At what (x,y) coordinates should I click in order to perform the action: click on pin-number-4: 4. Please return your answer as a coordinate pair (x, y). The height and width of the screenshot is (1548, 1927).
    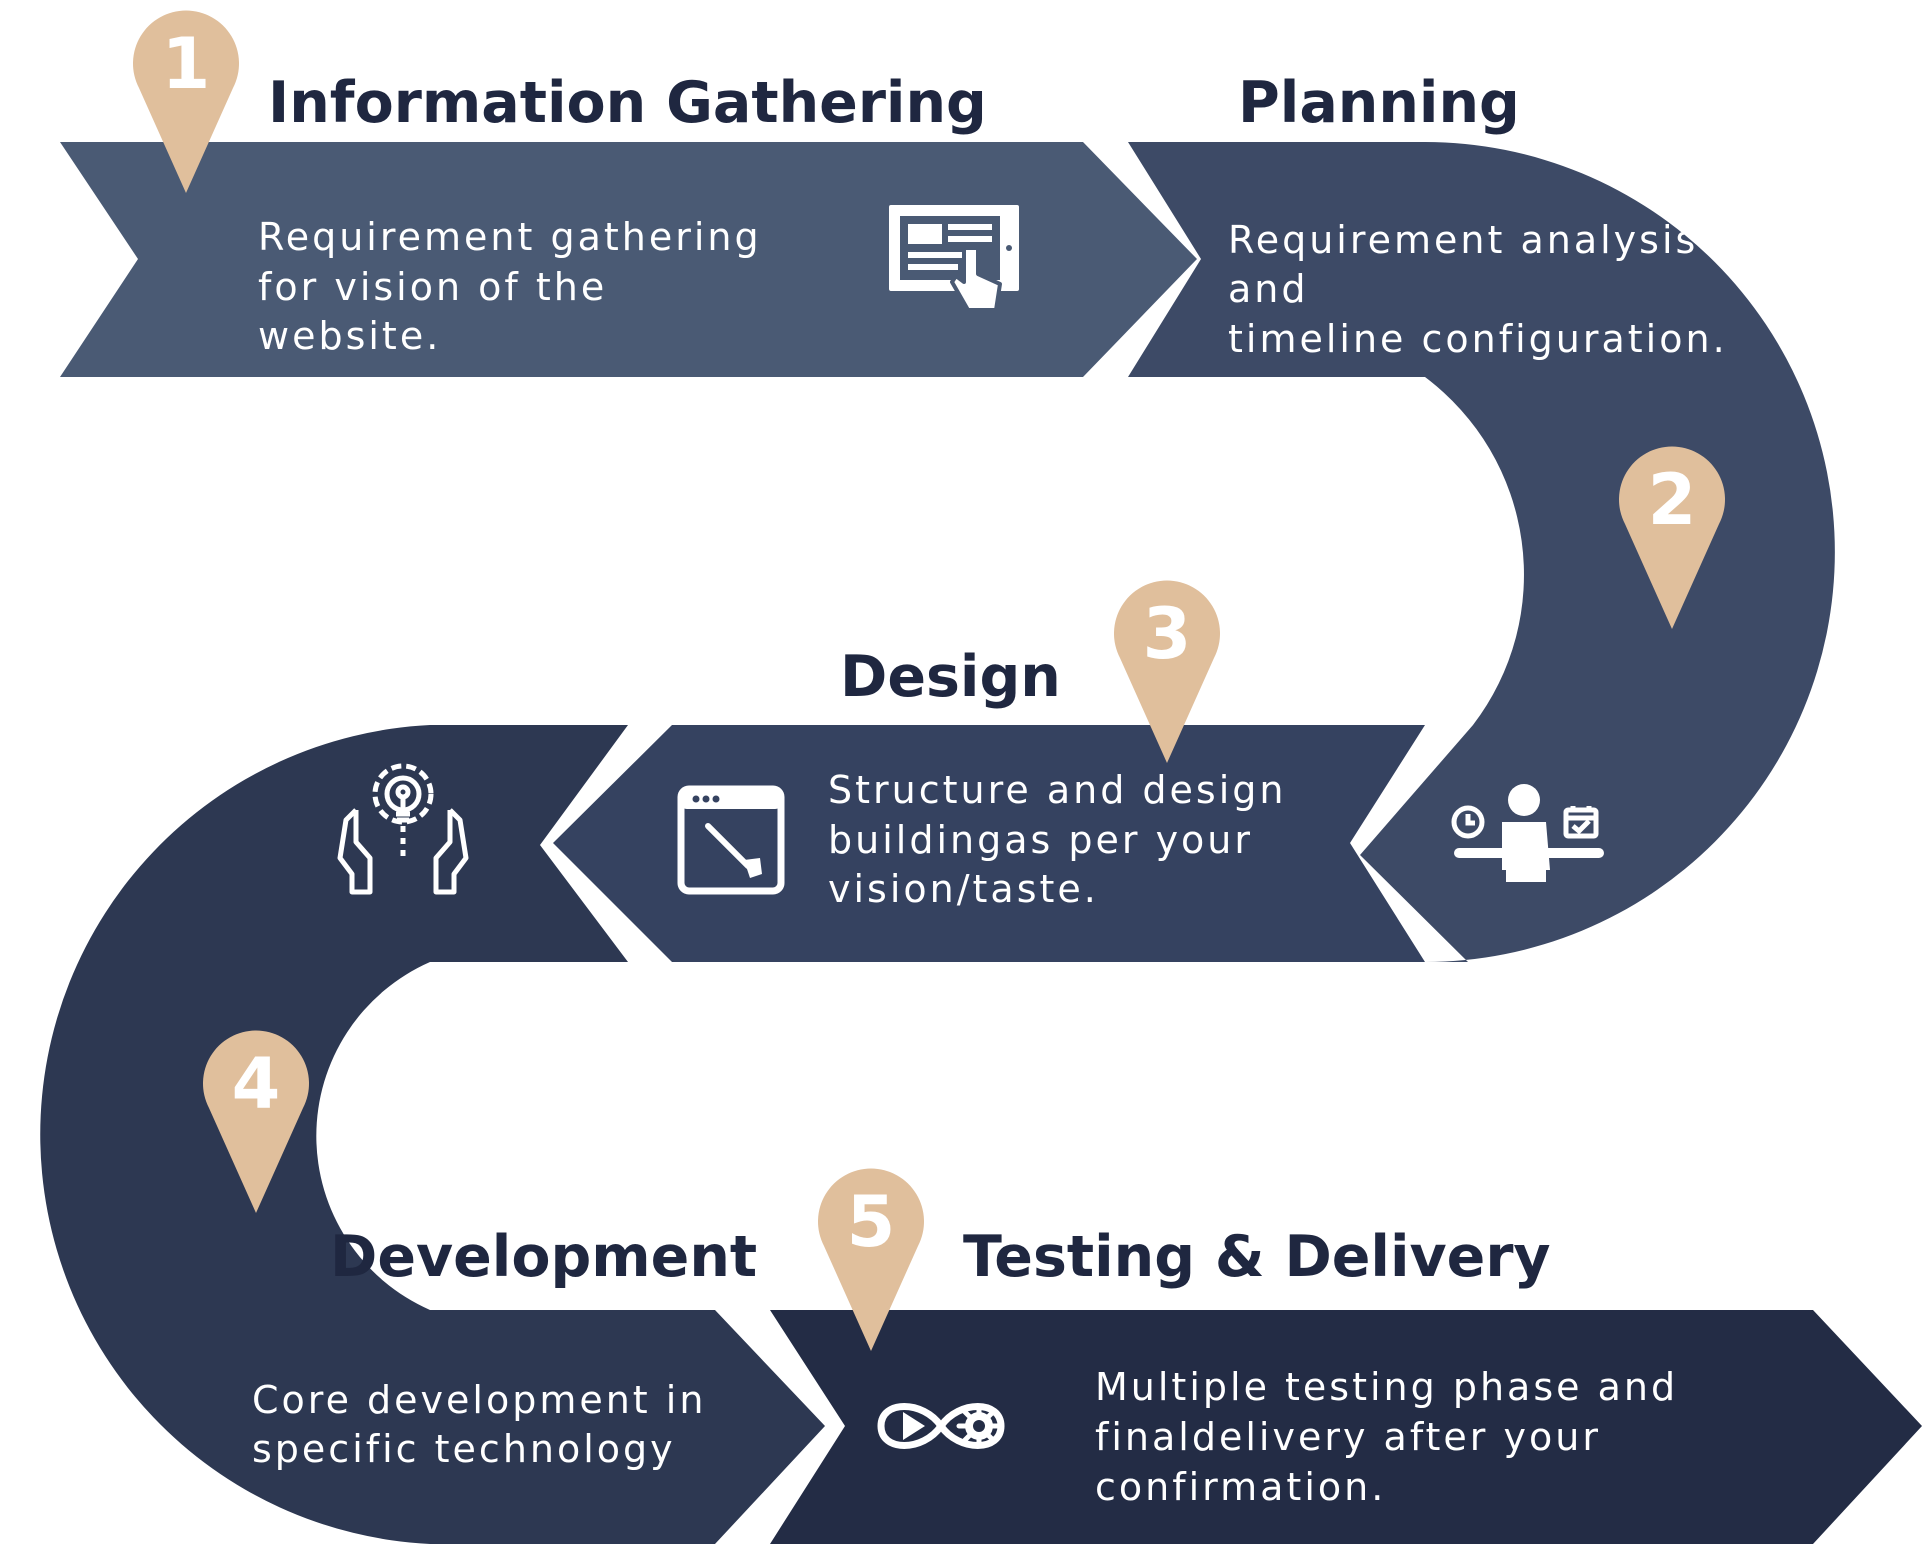
    Looking at the image, I should click on (256, 1084).